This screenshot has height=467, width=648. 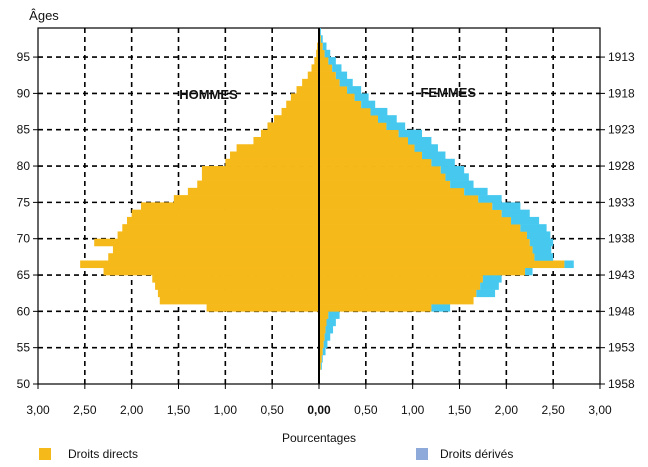 What do you see at coordinates (621, 239) in the screenshot?
I see `birth-year-tick-label: 1938` at bounding box center [621, 239].